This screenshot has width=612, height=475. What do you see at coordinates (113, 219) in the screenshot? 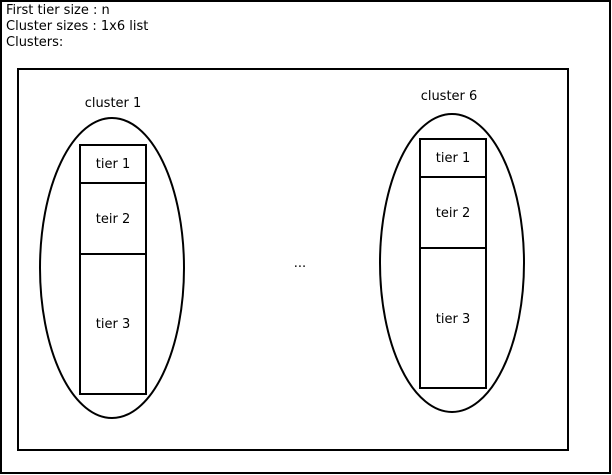
I see `cluster-1-tier-2-label: teir 2` at bounding box center [113, 219].